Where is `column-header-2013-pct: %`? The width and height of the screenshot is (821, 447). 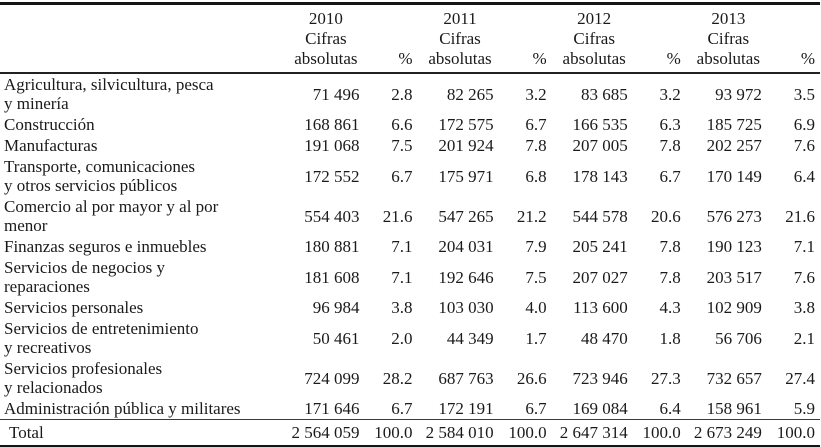
column-header-2013-pct: % is located at coordinates (795, 38).